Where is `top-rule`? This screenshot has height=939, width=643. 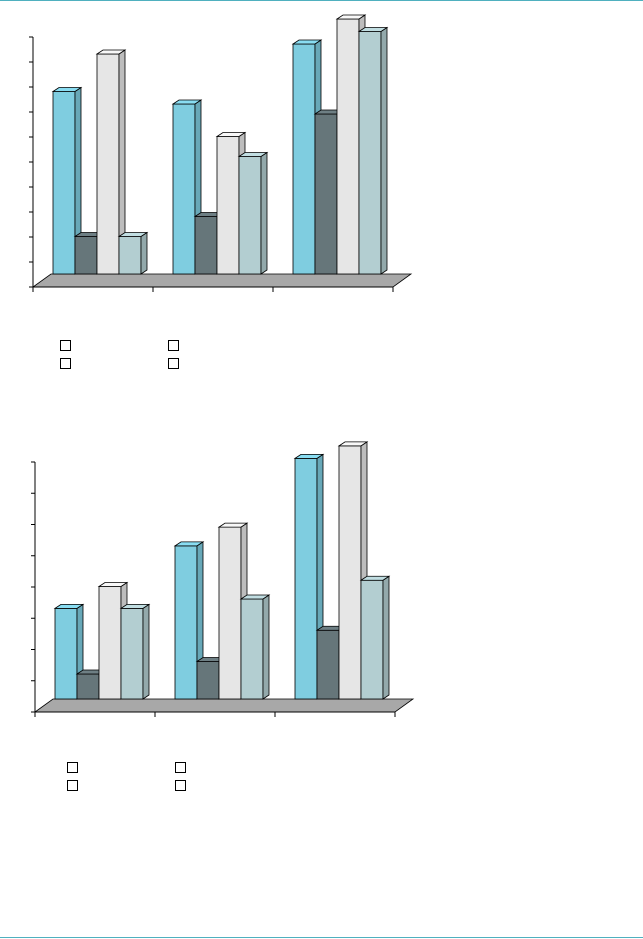 top-rule is located at coordinates (321, 0).